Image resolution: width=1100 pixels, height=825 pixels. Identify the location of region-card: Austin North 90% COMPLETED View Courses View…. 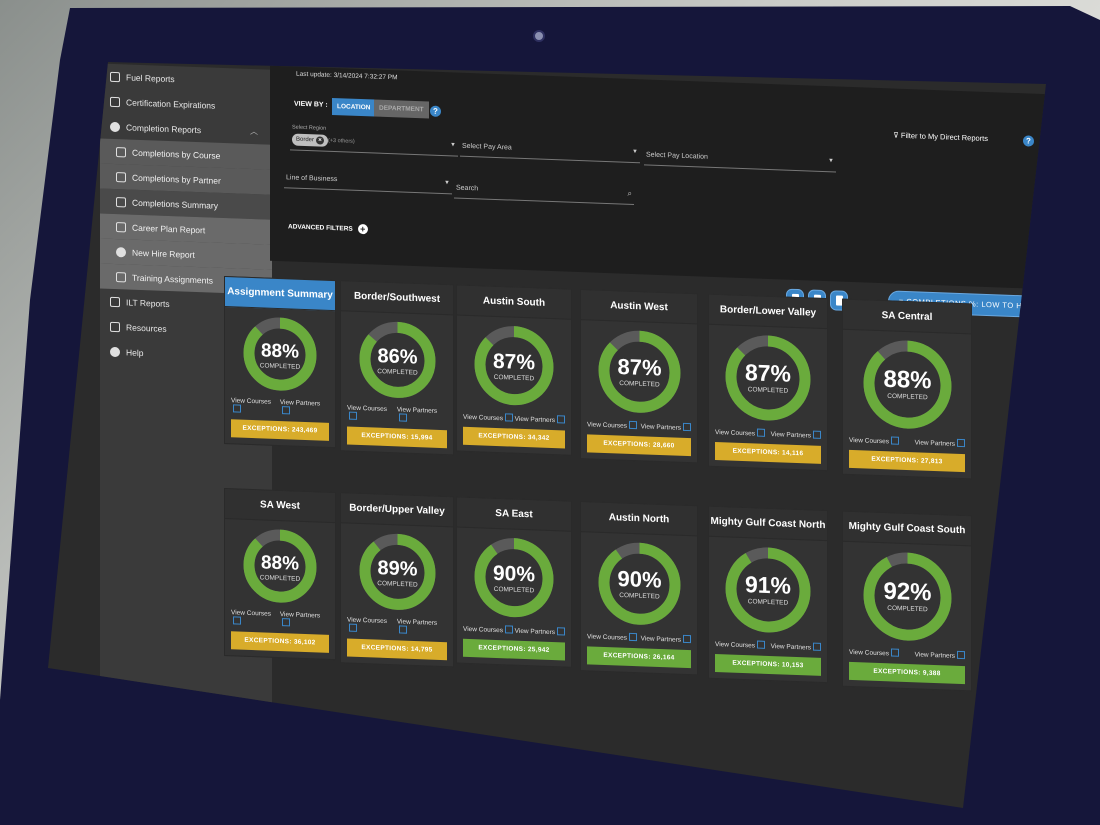
(639, 588).